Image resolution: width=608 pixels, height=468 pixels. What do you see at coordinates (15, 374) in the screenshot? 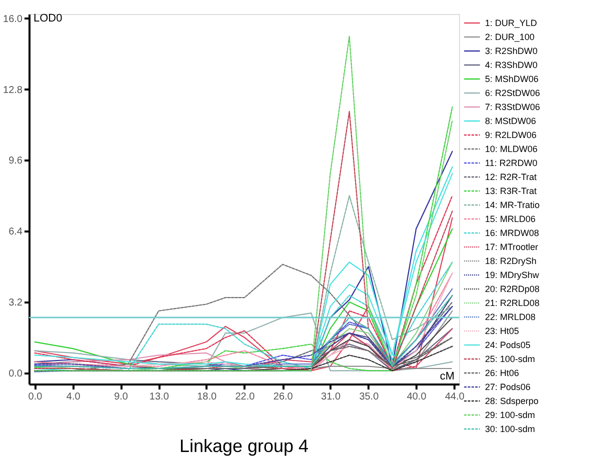
I see `y-tick-label: 0.0` at bounding box center [15, 374].